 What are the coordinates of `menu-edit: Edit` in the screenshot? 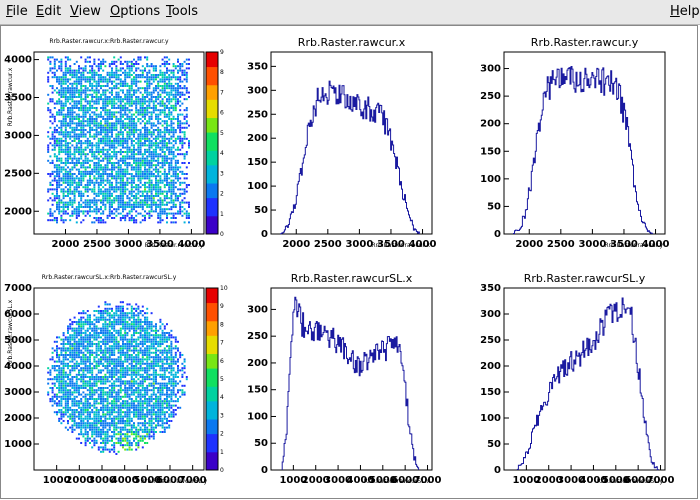 It's located at (49, 11).